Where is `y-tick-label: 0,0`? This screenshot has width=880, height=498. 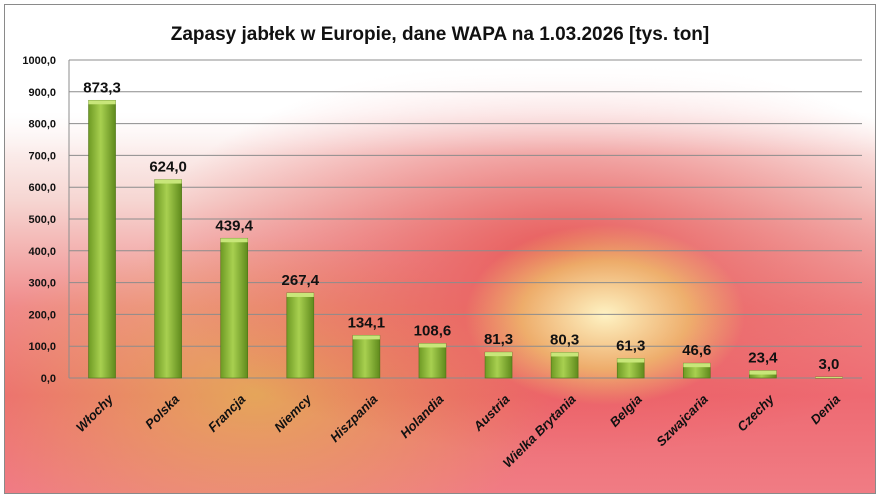
y-tick-label: 0,0 is located at coordinates (48, 379).